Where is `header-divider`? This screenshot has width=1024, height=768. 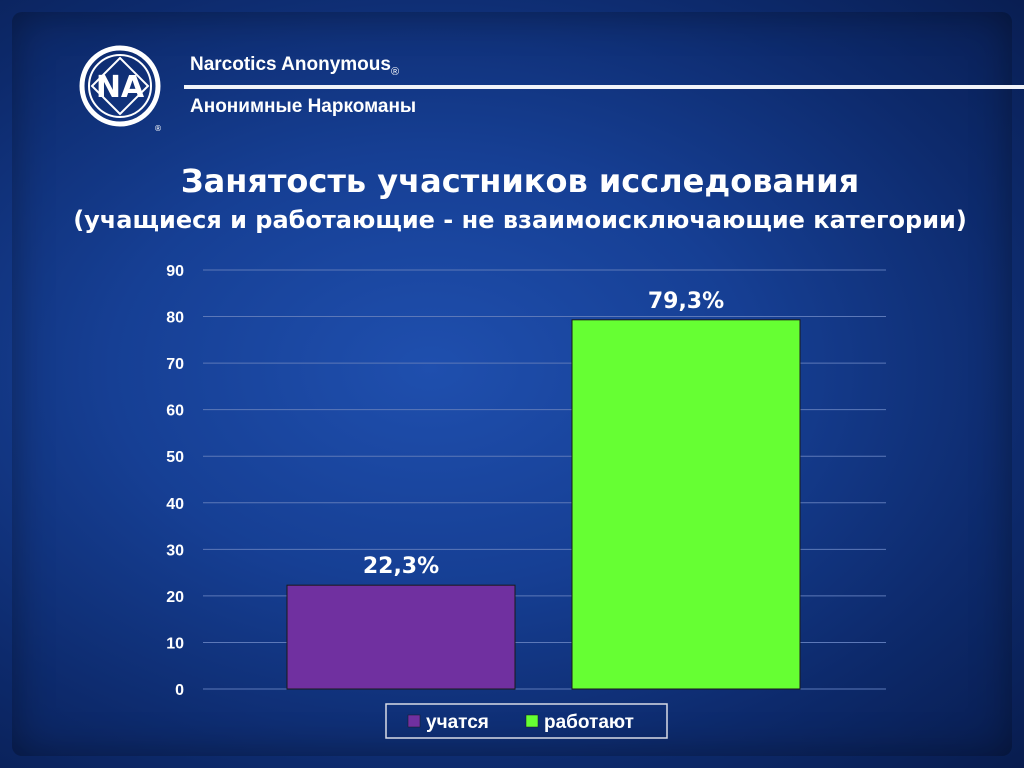 header-divider is located at coordinates (604, 87).